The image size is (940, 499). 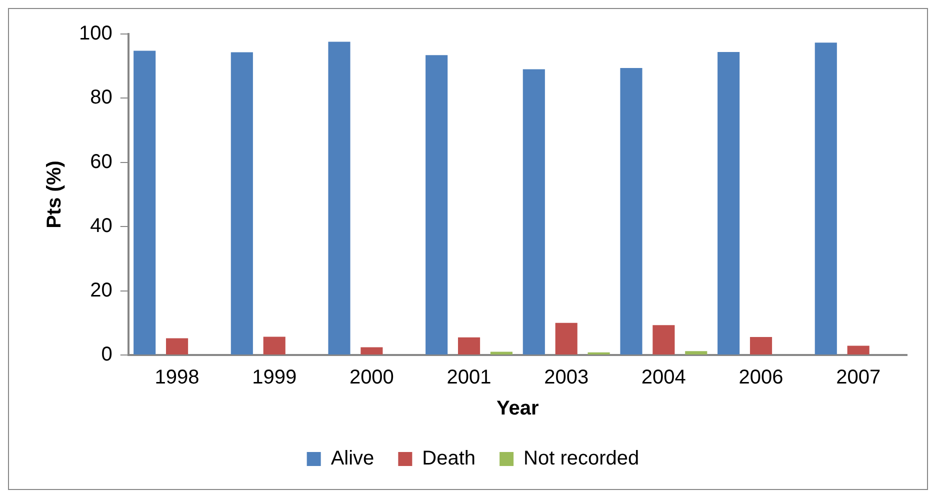 I want to click on legend-label: Not recorded, so click(x=582, y=459).